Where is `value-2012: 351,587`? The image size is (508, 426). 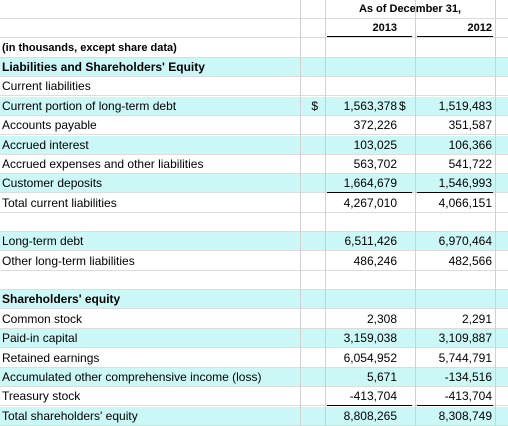
value-2012: 351,587 is located at coordinates (470, 125).